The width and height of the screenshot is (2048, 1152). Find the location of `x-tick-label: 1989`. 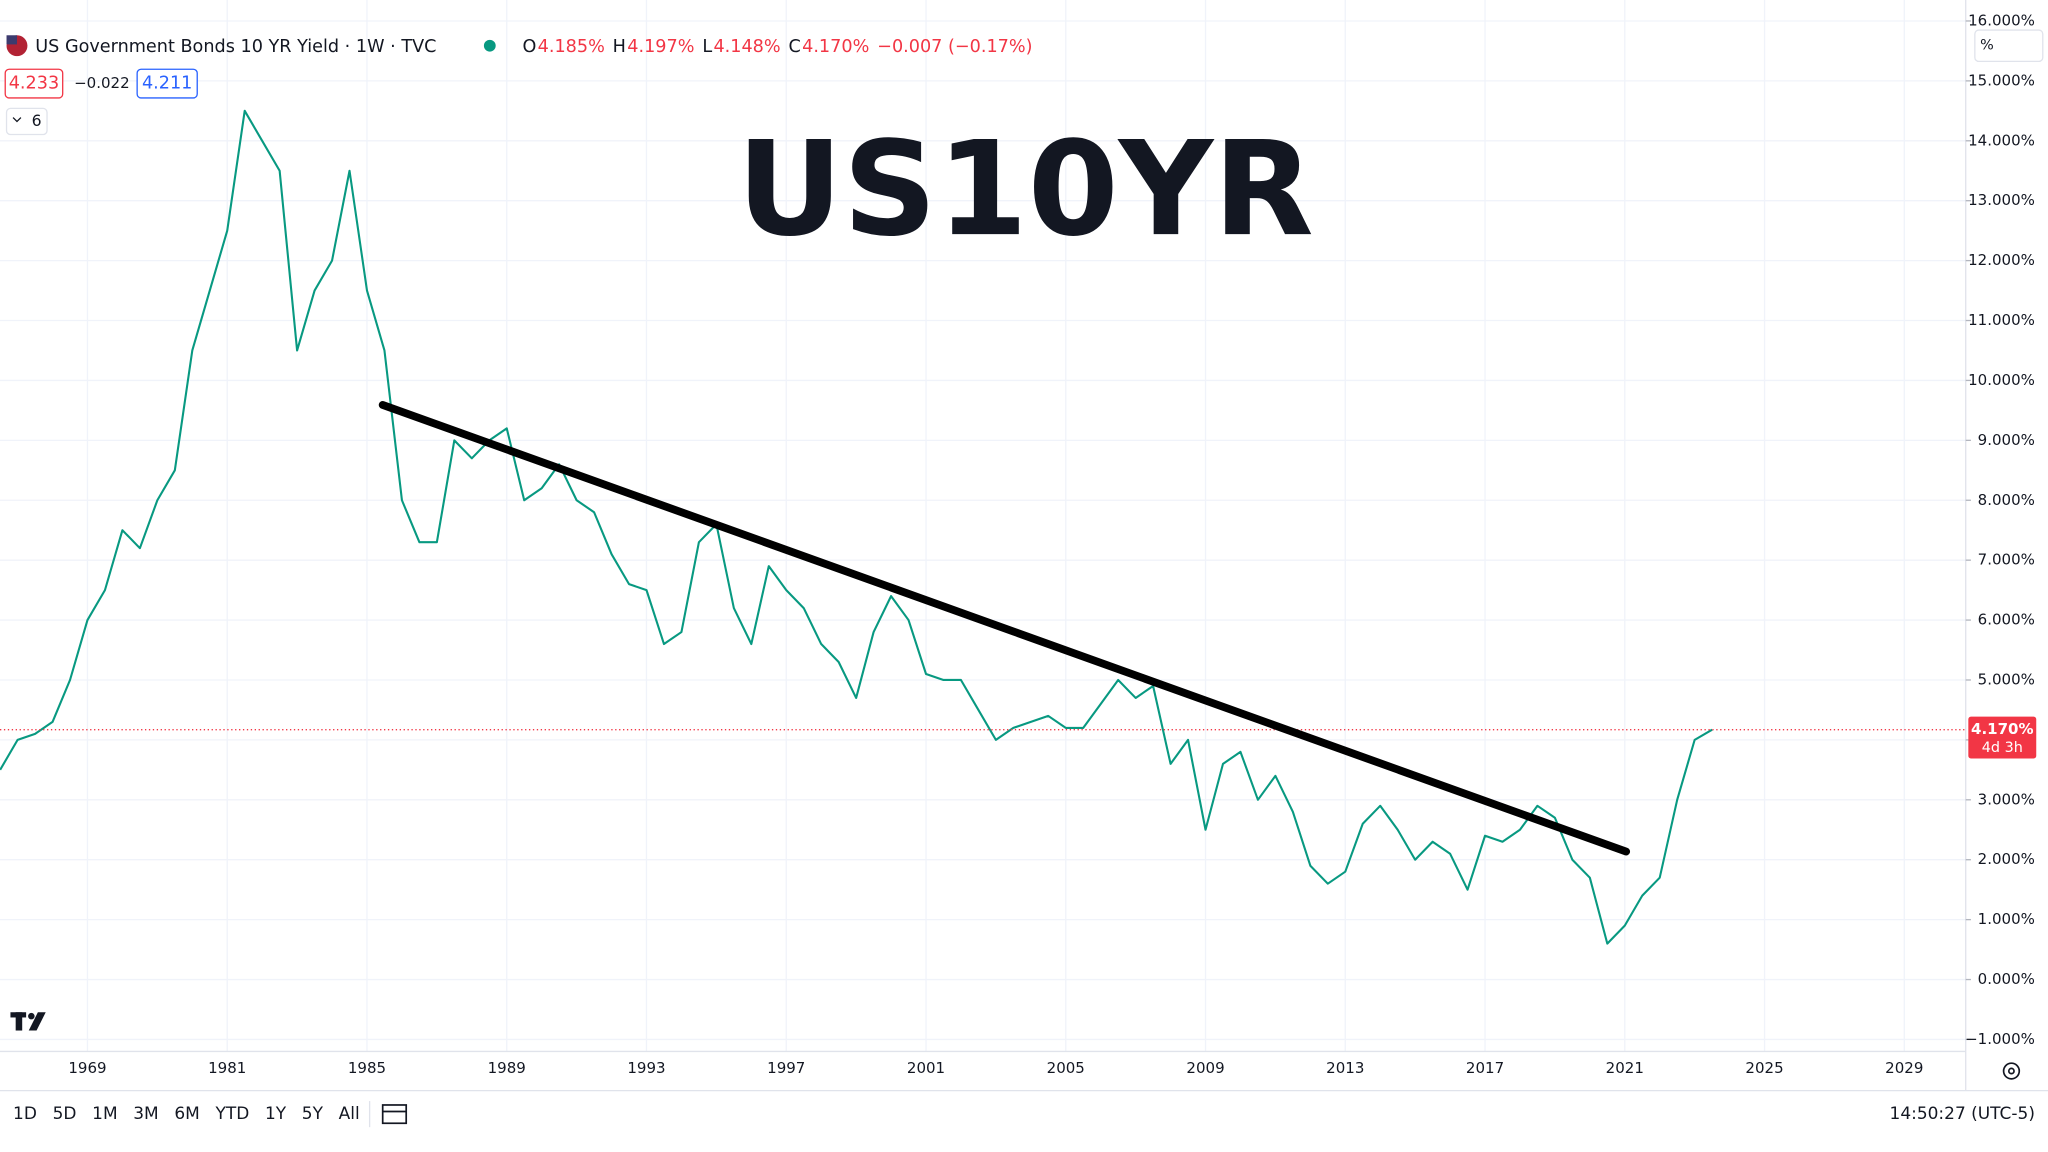

x-tick-label: 1989 is located at coordinates (507, 1068).